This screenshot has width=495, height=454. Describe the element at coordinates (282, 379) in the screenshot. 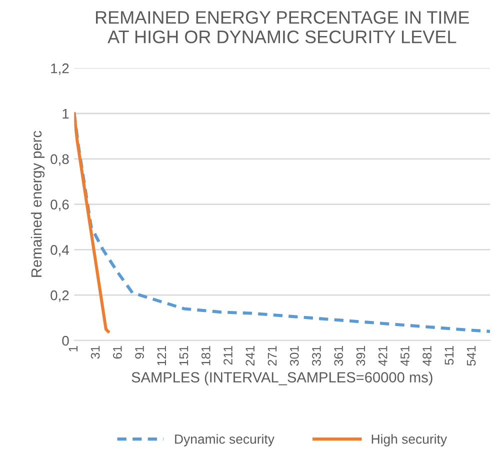

I see `x-axis-title: SAMPLES (INTERVAL_SAMPLES=60000 ms)` at that location.